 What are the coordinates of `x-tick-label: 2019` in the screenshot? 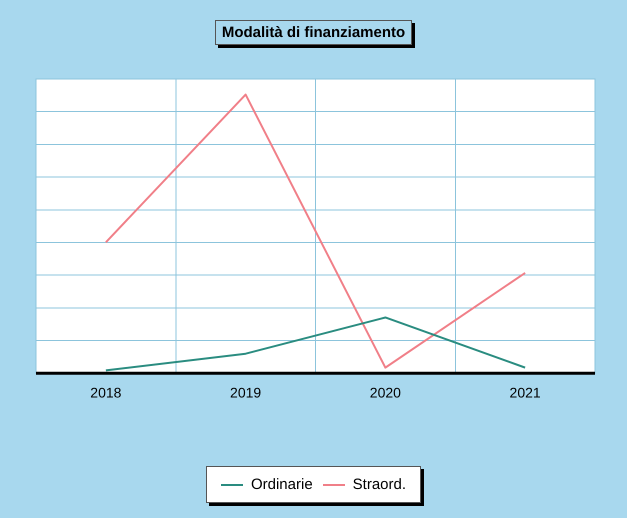 It's located at (246, 392).